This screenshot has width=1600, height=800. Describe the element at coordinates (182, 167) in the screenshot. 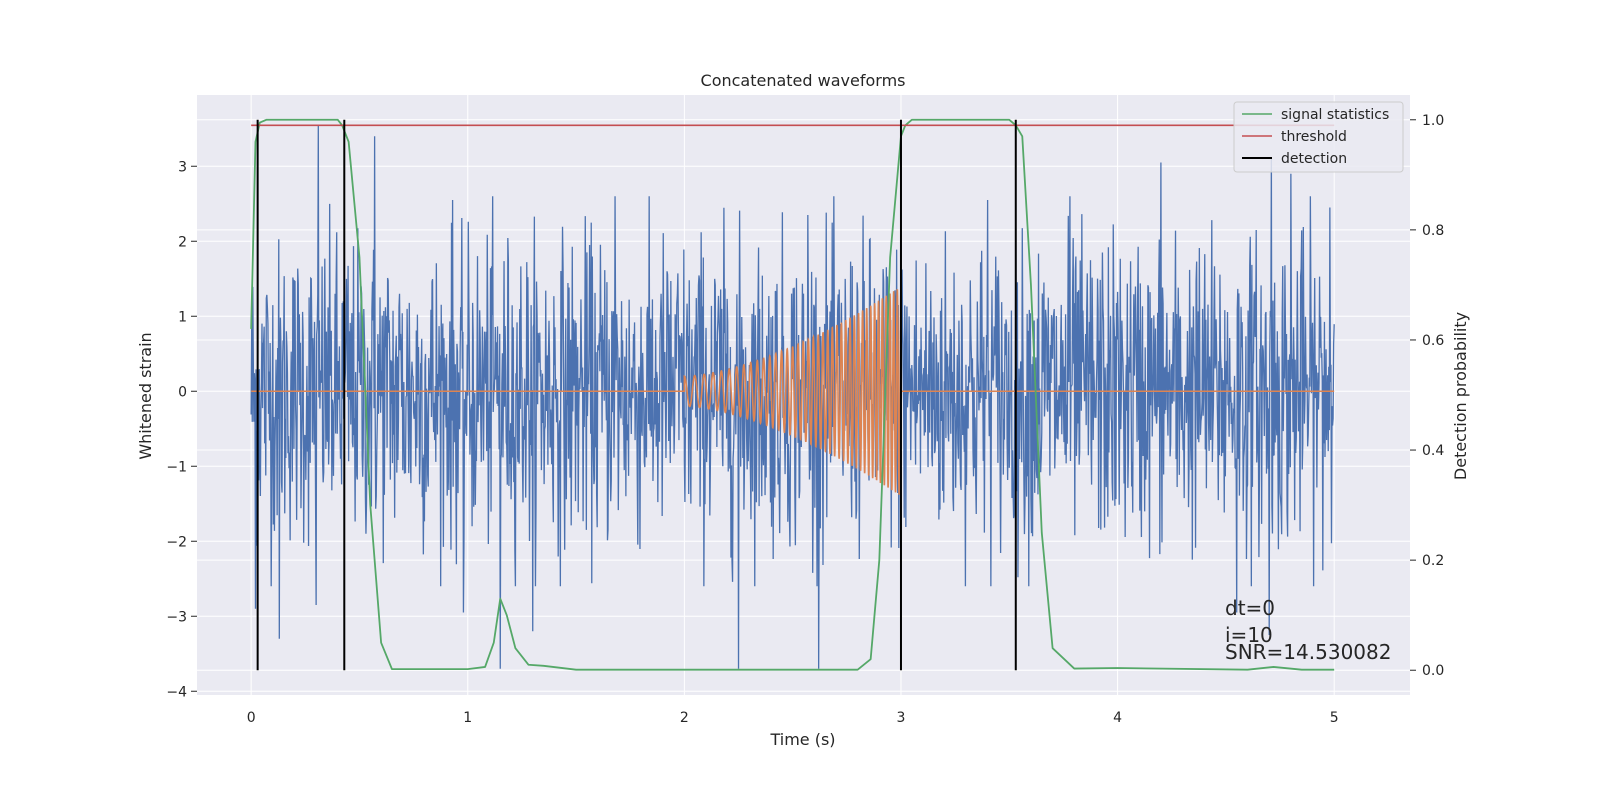

I see `y-tick-label: 3` at that location.